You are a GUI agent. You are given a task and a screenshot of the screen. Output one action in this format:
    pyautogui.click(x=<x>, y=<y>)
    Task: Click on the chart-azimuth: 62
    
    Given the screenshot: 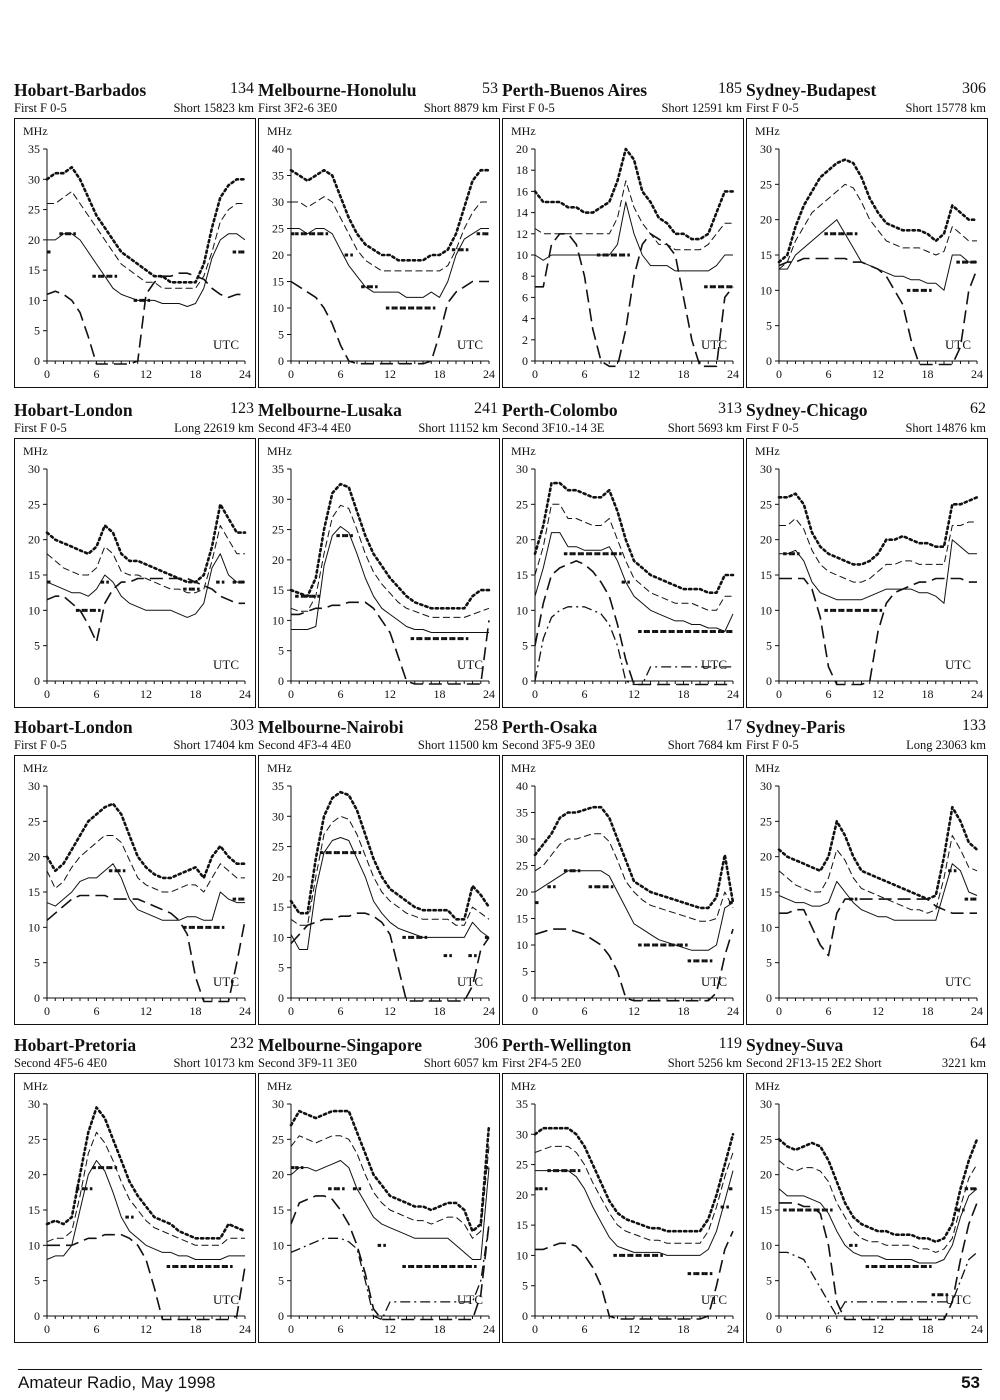 What is the action you would take?
    pyautogui.click(x=978, y=408)
    